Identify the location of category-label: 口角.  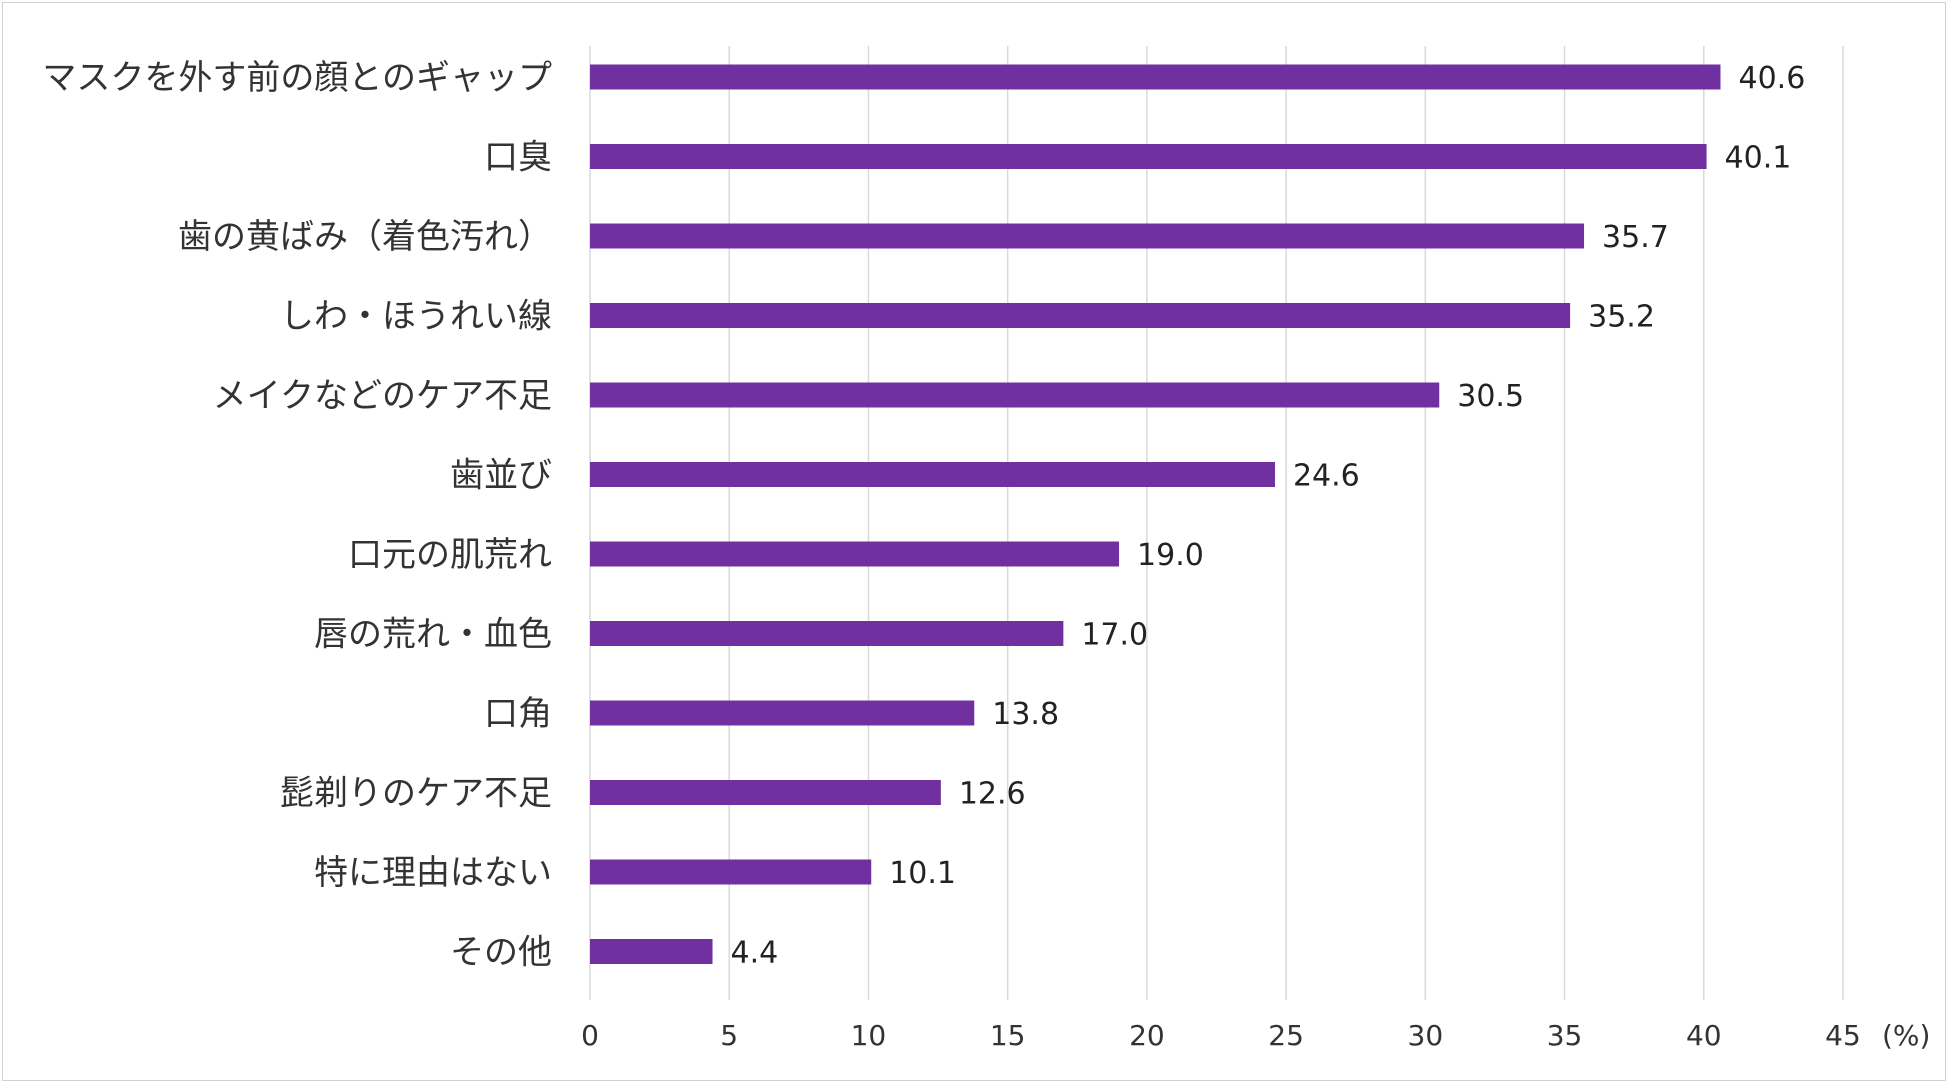
(518, 714).